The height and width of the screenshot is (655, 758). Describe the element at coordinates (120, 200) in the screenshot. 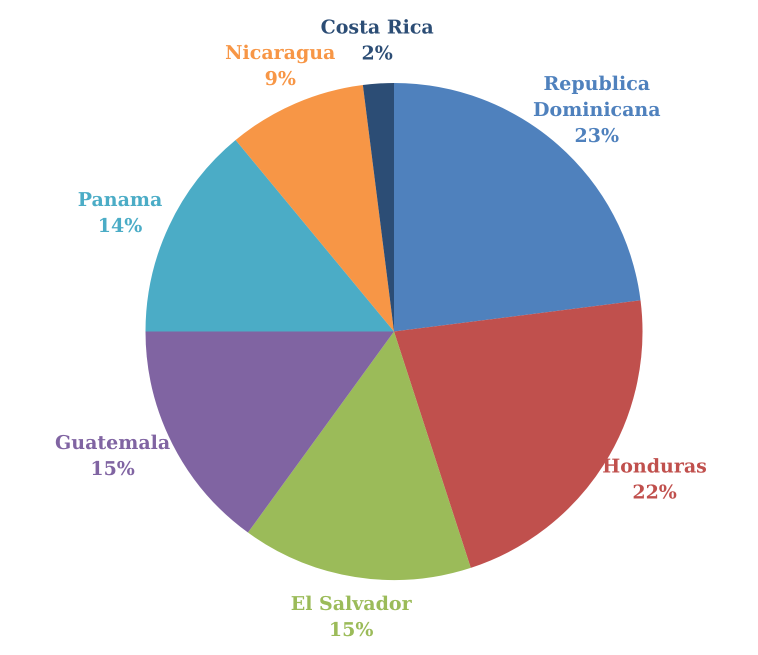

I see `slice-label: Panama` at that location.